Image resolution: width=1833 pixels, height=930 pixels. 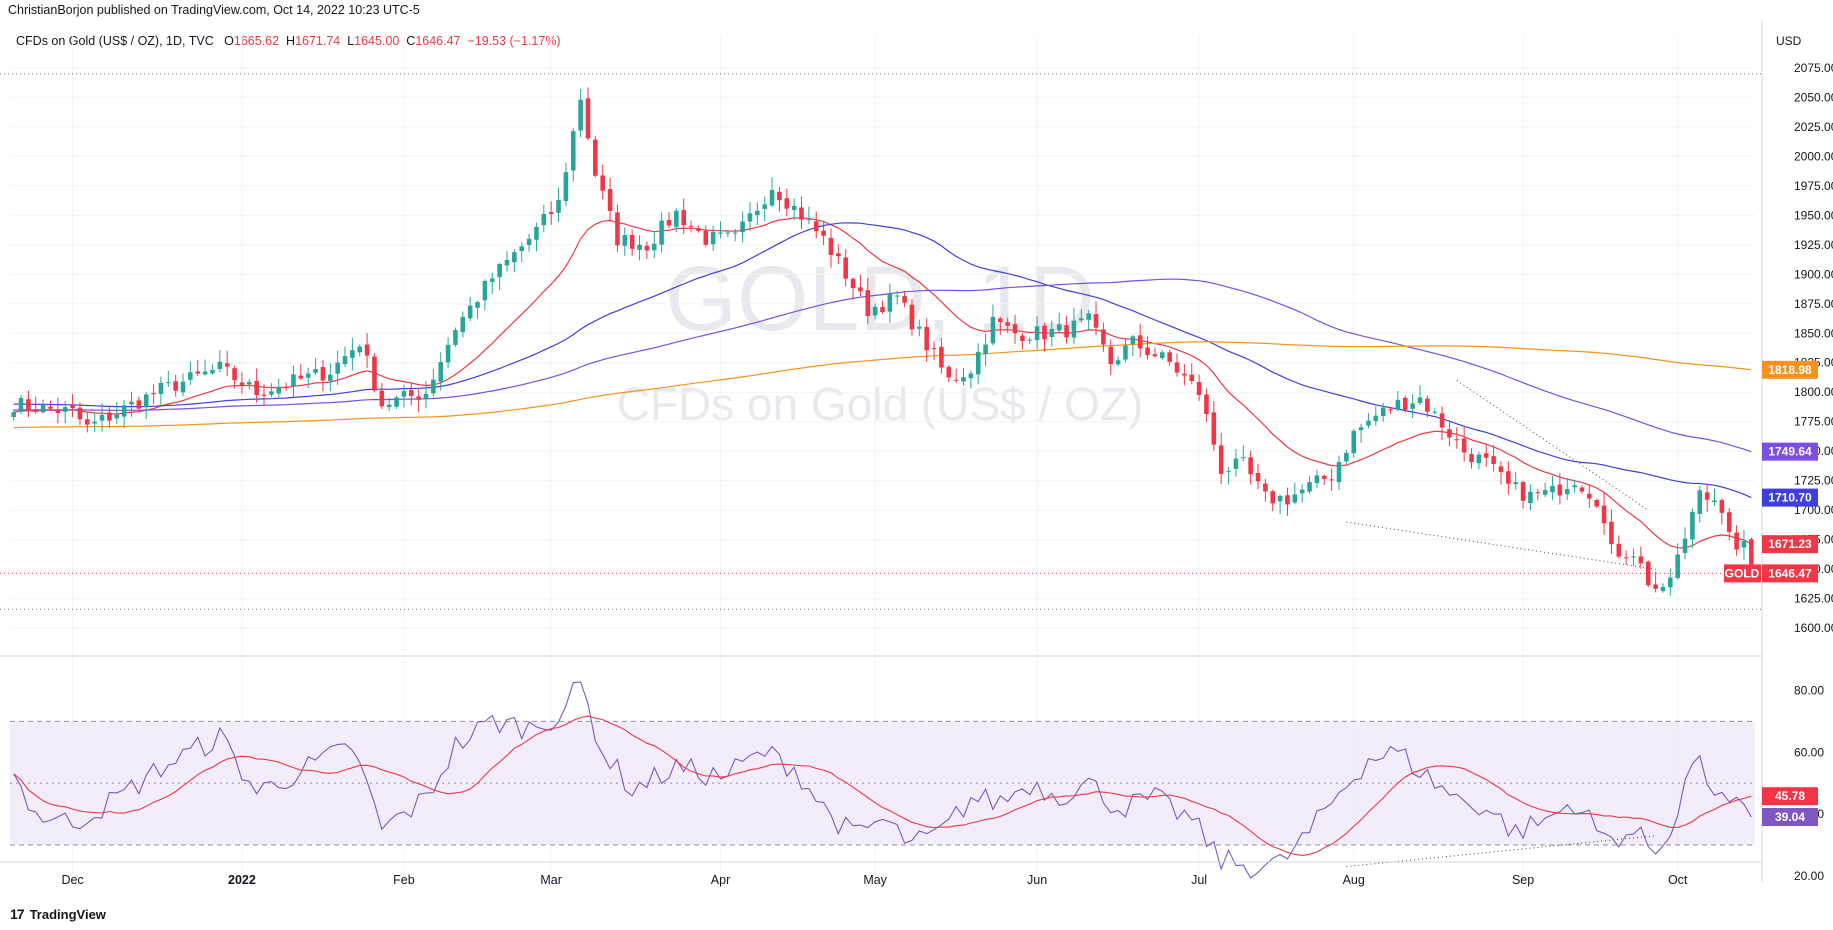 I want to click on rsi-tick-label: 20.00, so click(x=1809, y=876).